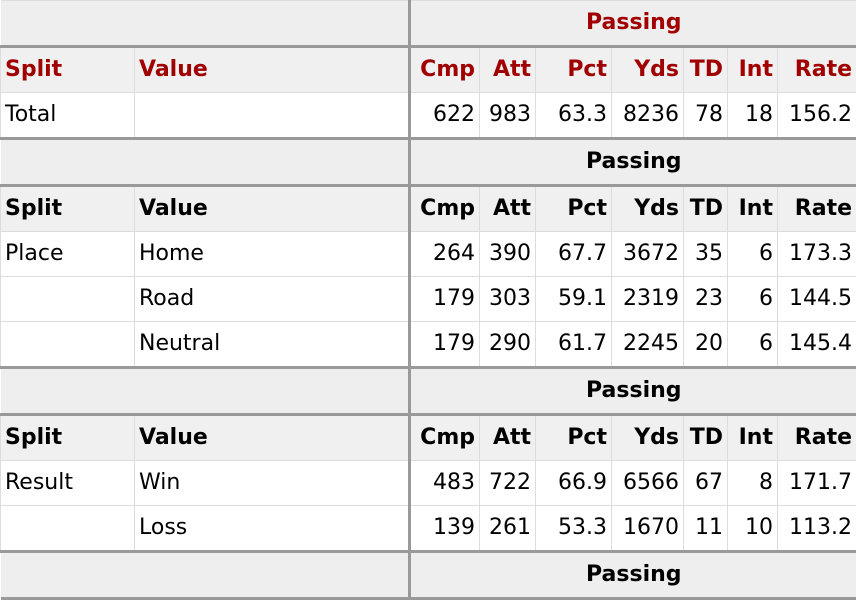 This screenshot has width=856, height=600. Describe the element at coordinates (706, 254) in the screenshot. I see `stat-cell-td: 35` at that location.